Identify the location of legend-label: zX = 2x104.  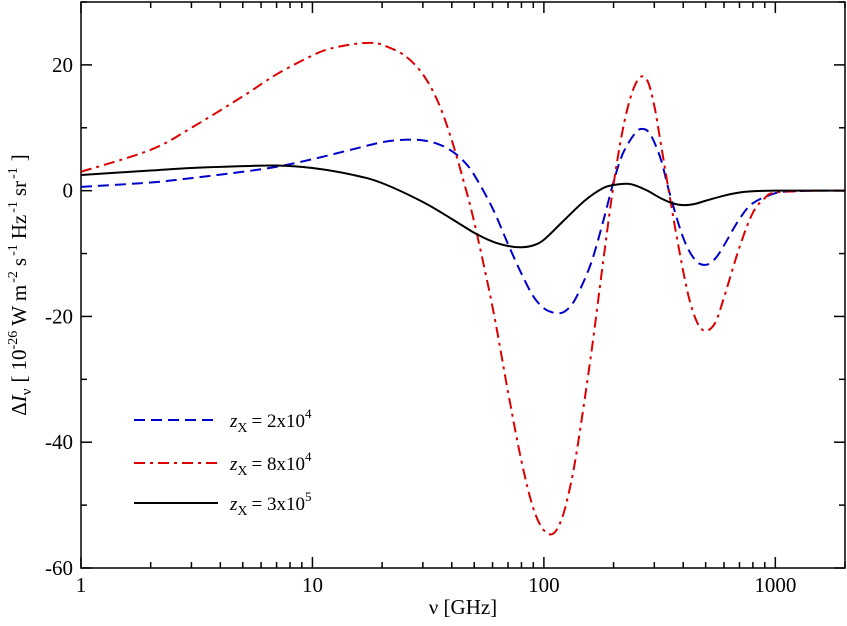
(270, 421).